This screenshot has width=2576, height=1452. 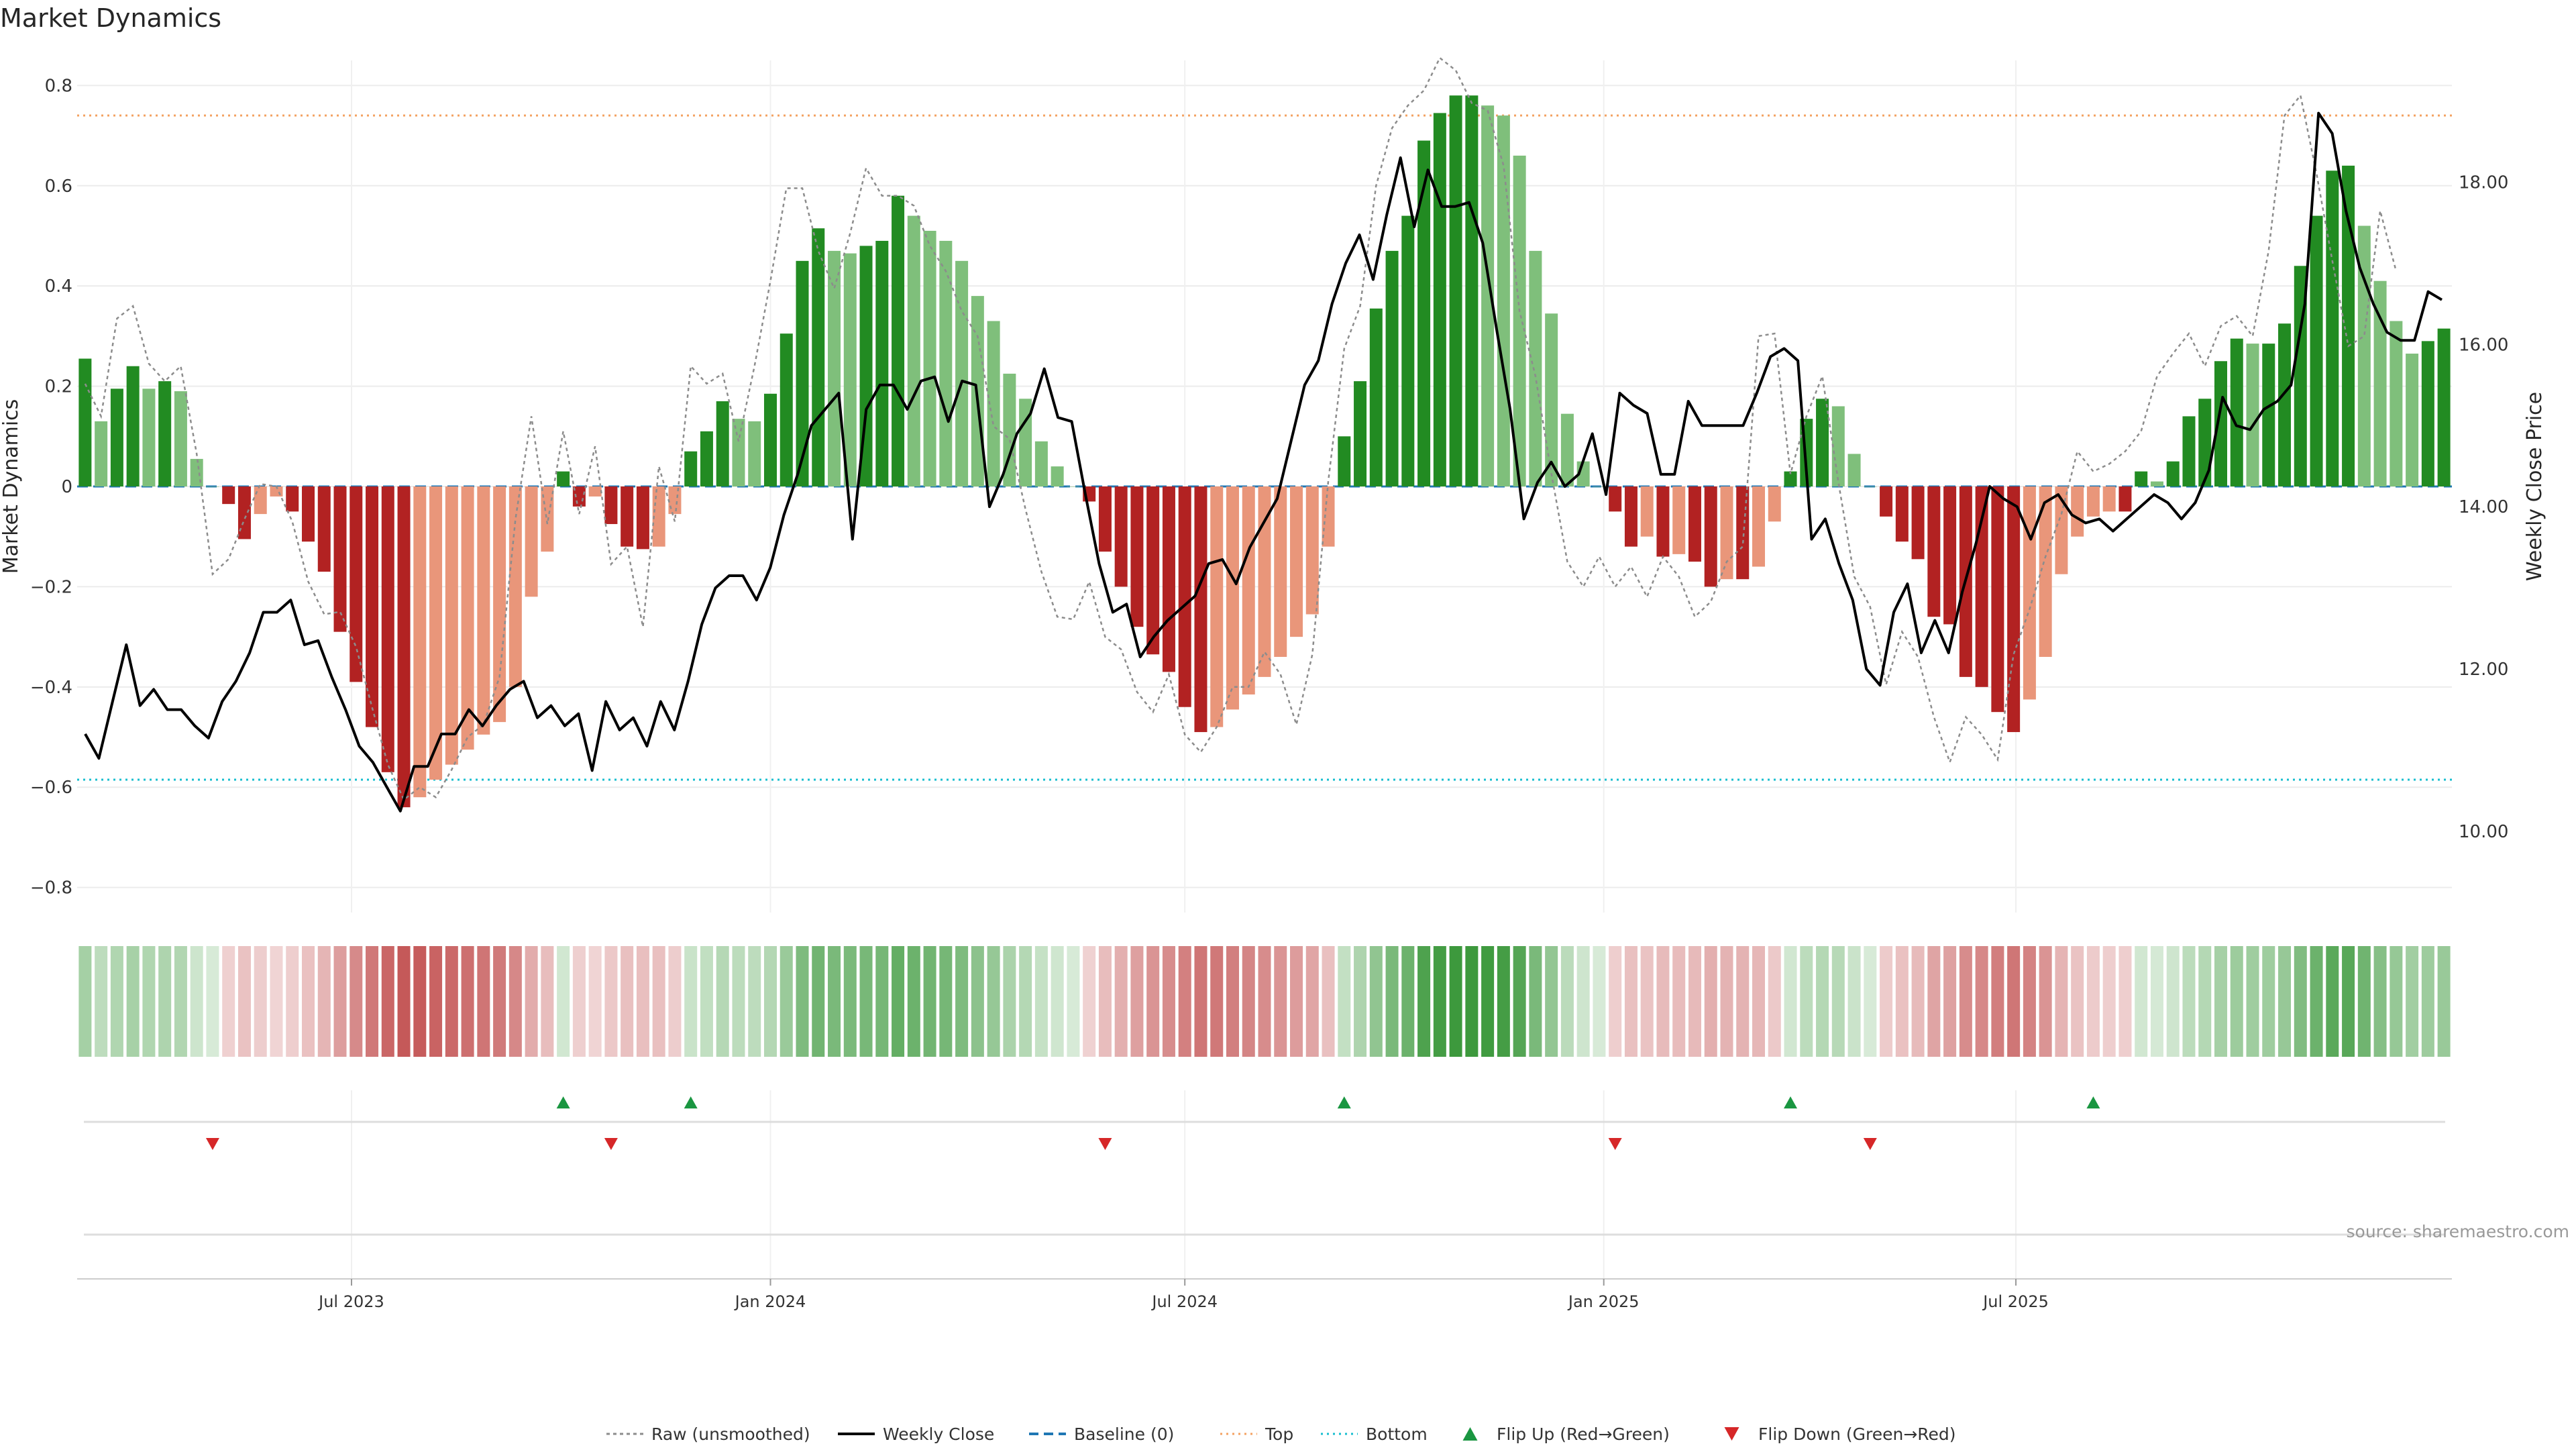 What do you see at coordinates (2015, 1302) in the screenshot?
I see `x-tick-label: Jul 2025` at bounding box center [2015, 1302].